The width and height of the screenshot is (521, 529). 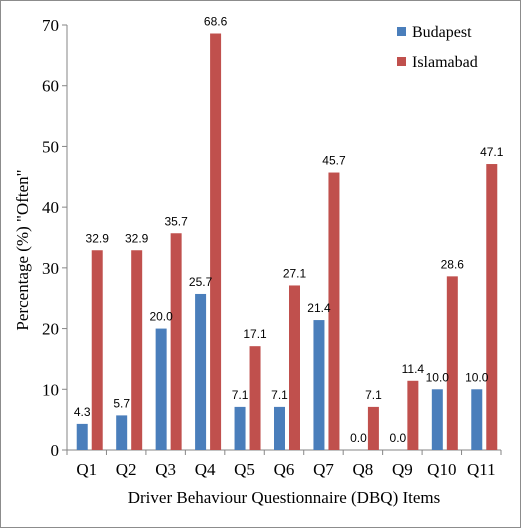 I want to click on x-tick-label-q10: Q10, so click(x=441, y=469).